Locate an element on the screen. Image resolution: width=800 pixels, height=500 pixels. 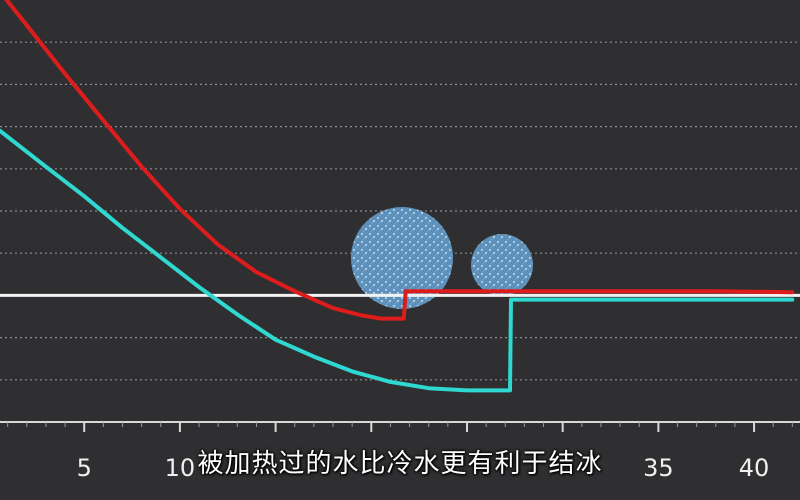
x-tick-label: 10 is located at coordinates (180, 468).